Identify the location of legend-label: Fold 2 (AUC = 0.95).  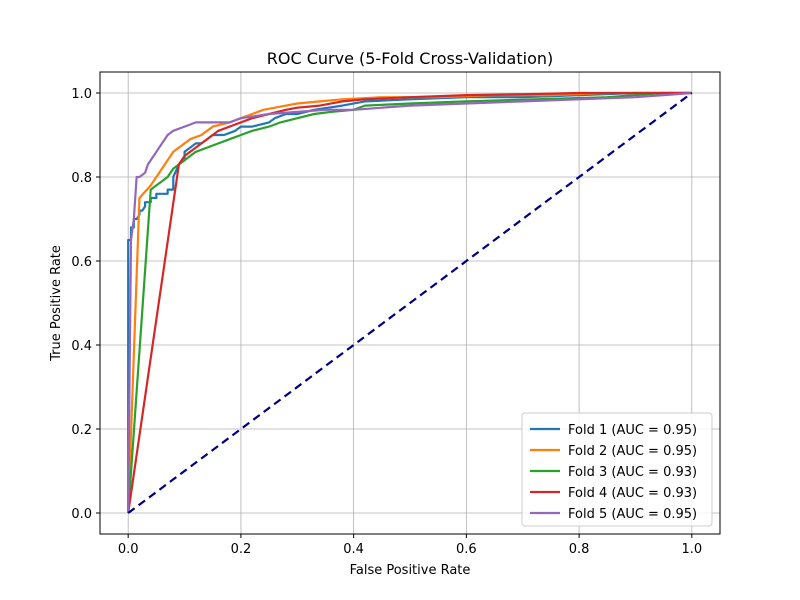
(632, 451).